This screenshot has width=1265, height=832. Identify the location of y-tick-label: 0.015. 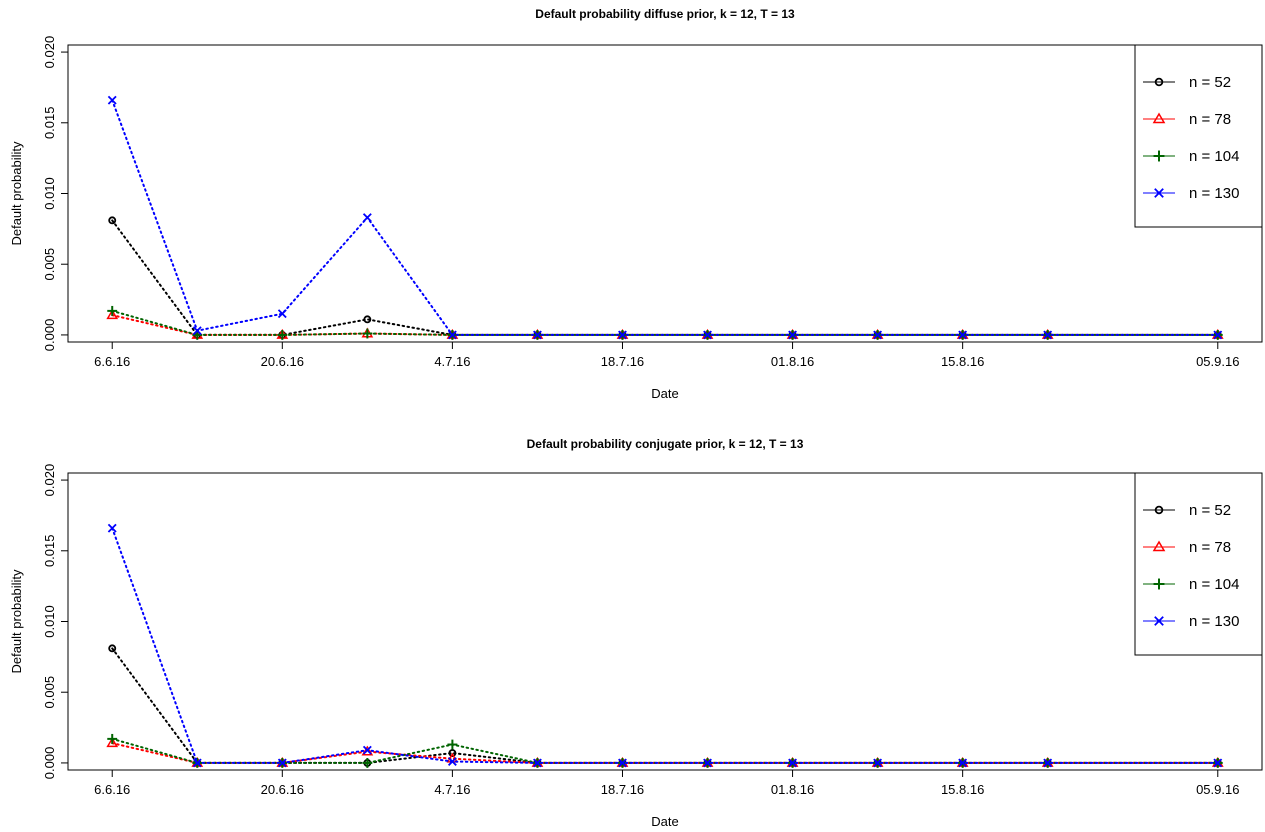
(49, 123).